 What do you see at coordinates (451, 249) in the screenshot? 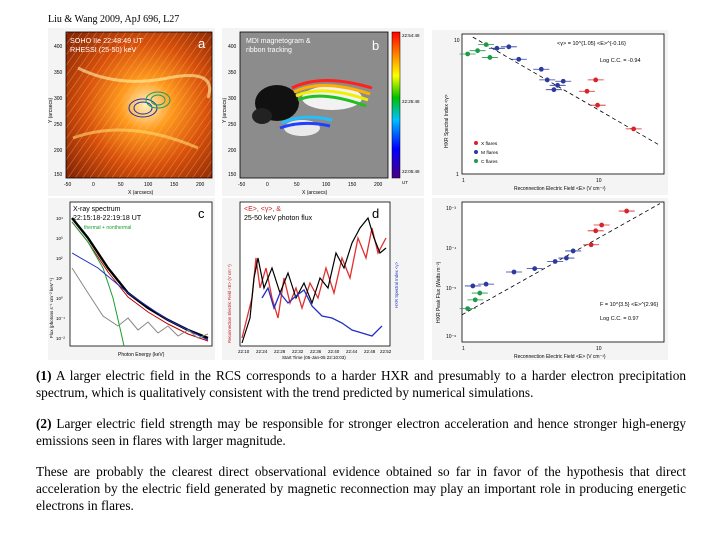
I see `ytick-f: 10⁻⁴` at bounding box center [451, 249].